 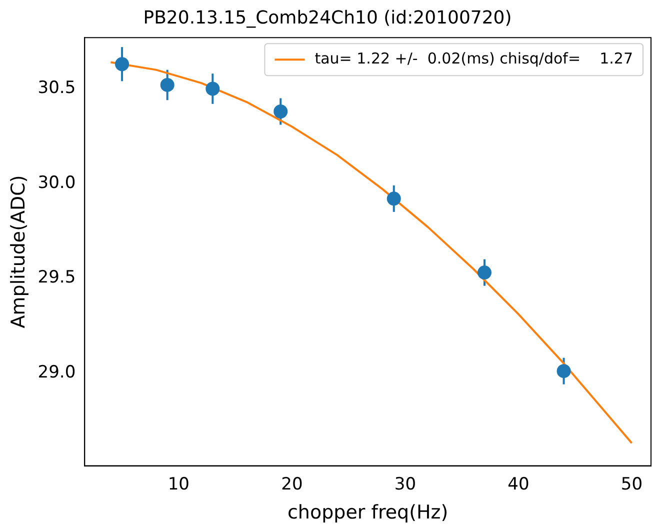 I want to click on x-tick-label: 20, so click(x=292, y=484).